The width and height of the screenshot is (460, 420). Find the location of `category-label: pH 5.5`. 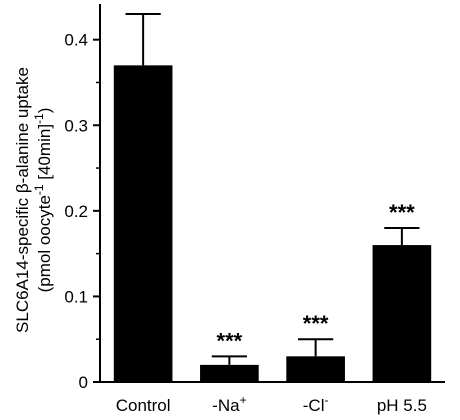

category-label: pH 5.5 is located at coordinates (402, 405).